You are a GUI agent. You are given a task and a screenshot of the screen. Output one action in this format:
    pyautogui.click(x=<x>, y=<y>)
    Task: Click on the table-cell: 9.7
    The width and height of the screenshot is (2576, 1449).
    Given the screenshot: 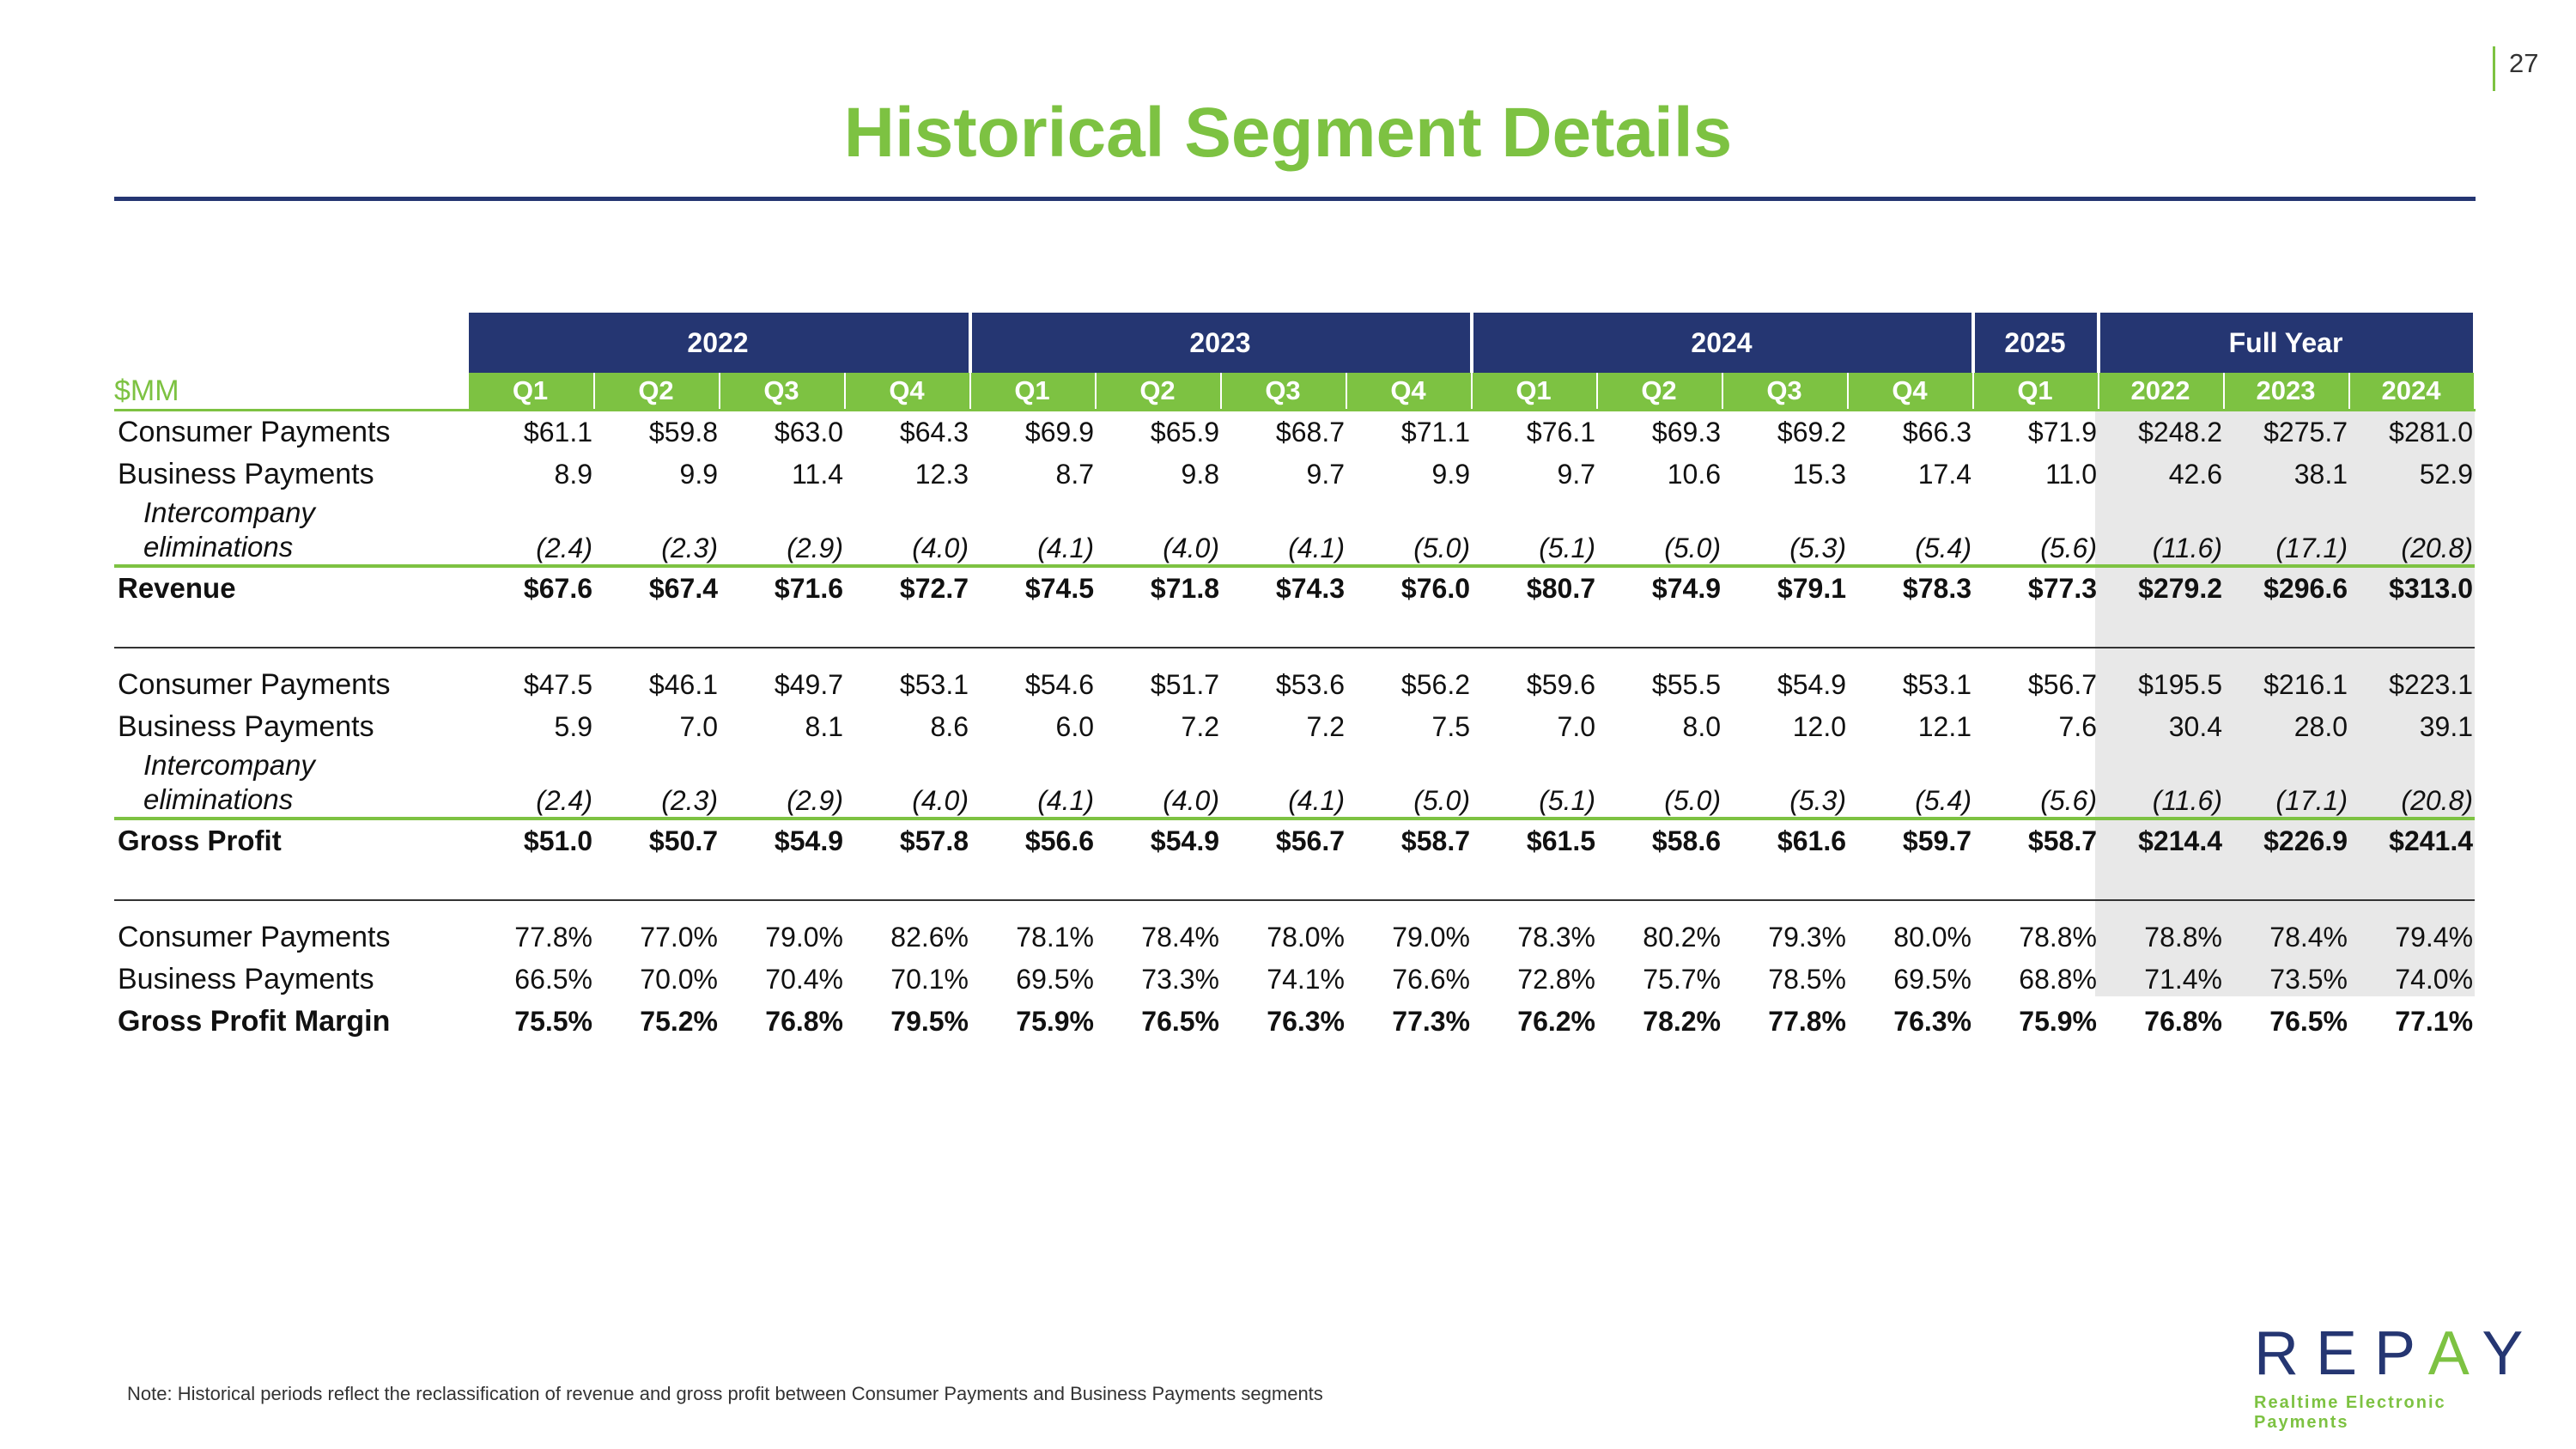 What is the action you would take?
    pyautogui.click(x=1325, y=474)
    